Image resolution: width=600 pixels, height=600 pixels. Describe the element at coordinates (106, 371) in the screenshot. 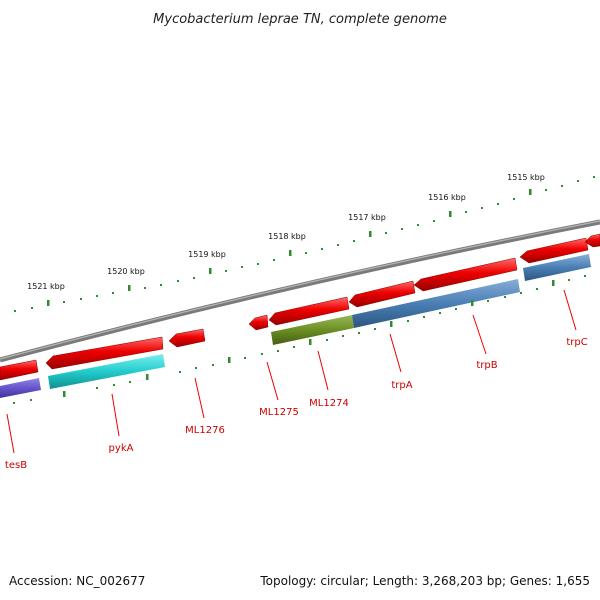

I see `gene-bar-pykA` at that location.